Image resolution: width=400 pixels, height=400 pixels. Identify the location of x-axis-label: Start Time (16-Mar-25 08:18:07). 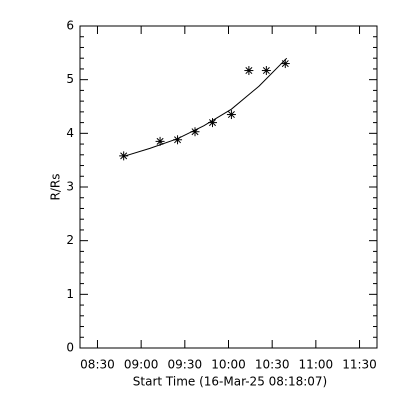
(230, 382).